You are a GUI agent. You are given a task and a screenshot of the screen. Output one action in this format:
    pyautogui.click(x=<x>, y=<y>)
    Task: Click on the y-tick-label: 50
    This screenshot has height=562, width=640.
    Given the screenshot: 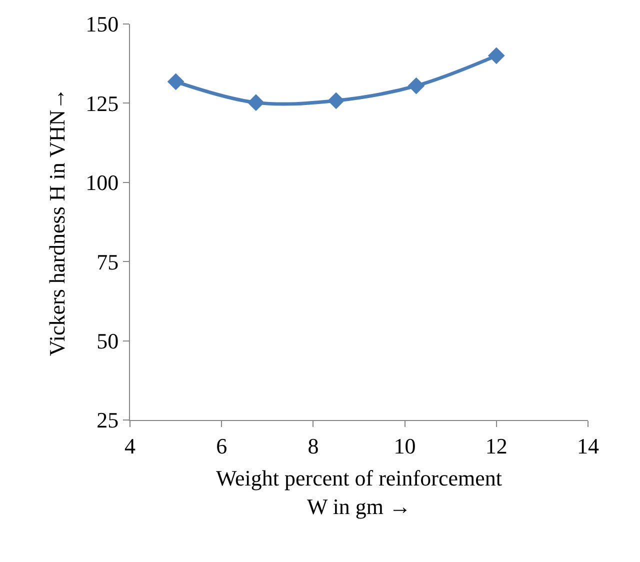 What is the action you would take?
    pyautogui.click(x=107, y=341)
    